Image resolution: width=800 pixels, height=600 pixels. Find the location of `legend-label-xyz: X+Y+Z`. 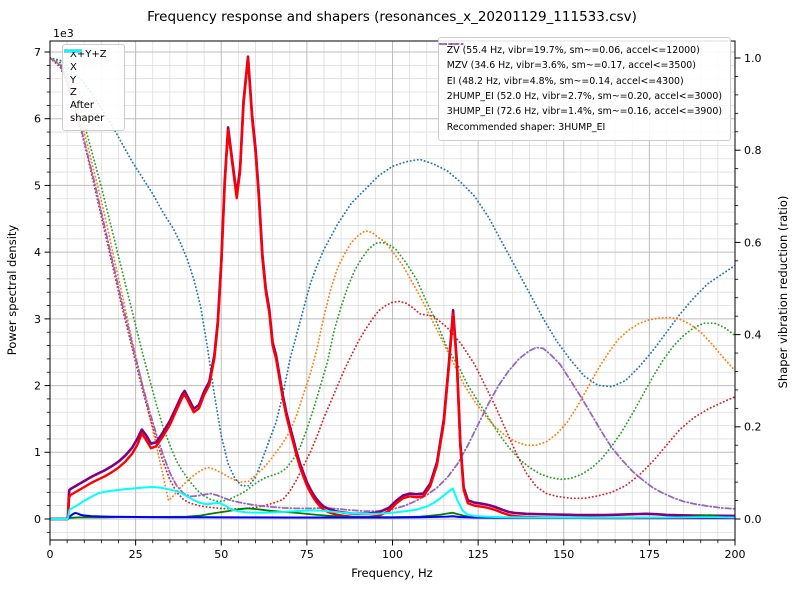

legend-label-xyz: X+Y+Z is located at coordinates (88, 54).